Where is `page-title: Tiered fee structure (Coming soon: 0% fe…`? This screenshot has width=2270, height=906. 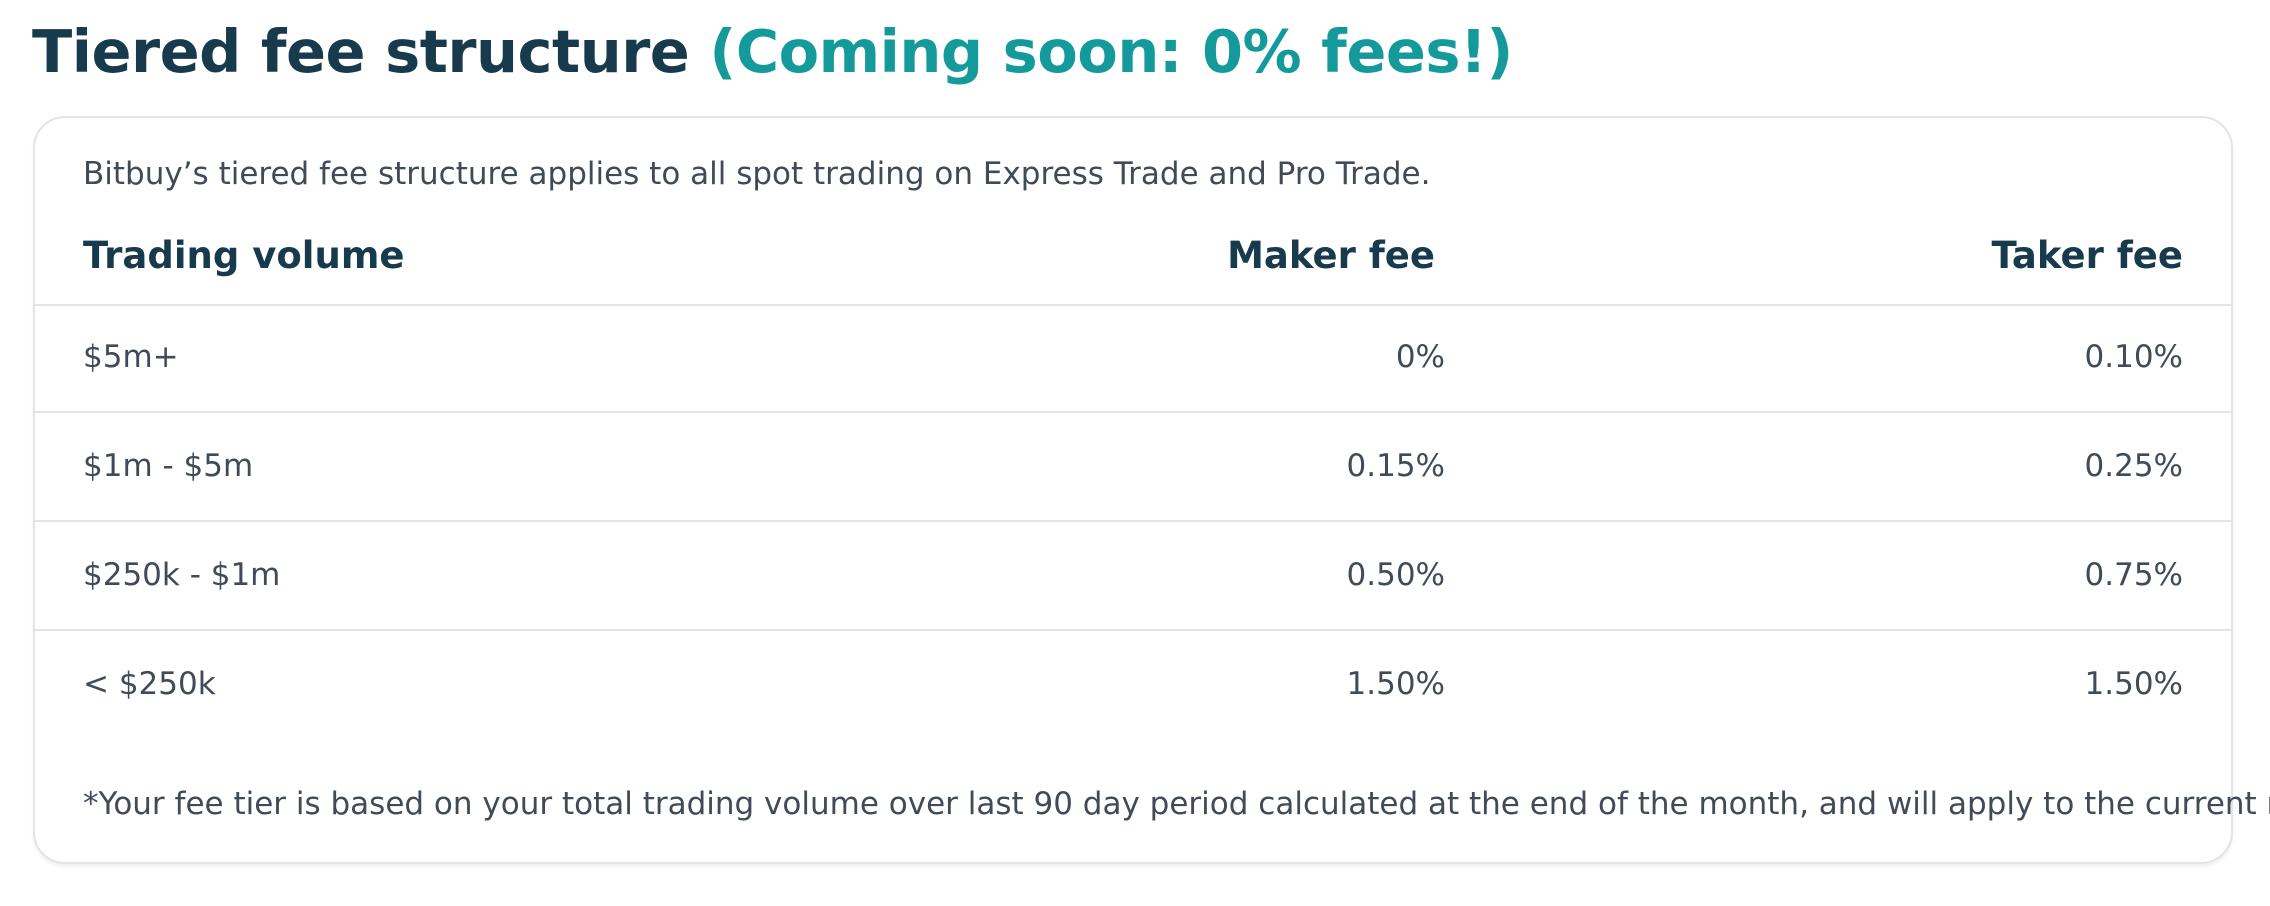 page-title: Tiered fee structure (Coming soon: 0% fe… is located at coordinates (772, 52).